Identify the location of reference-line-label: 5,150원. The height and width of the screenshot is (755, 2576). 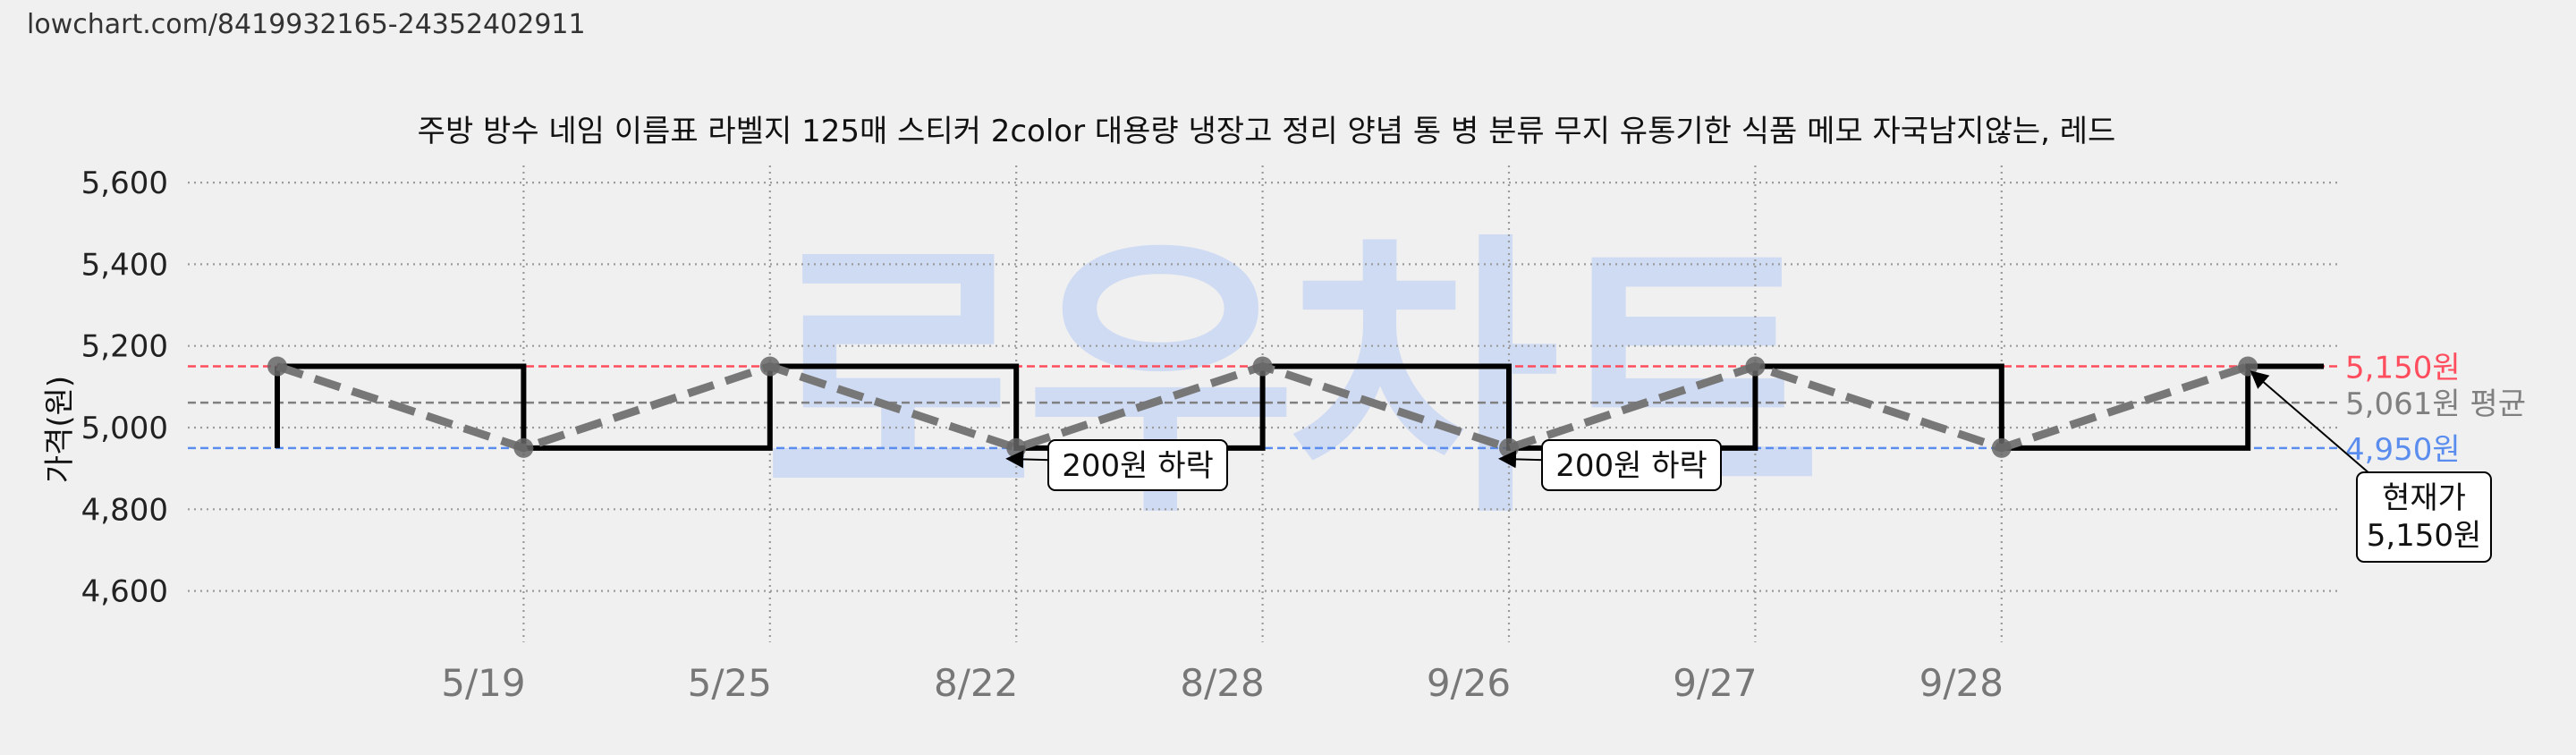
(2403, 368).